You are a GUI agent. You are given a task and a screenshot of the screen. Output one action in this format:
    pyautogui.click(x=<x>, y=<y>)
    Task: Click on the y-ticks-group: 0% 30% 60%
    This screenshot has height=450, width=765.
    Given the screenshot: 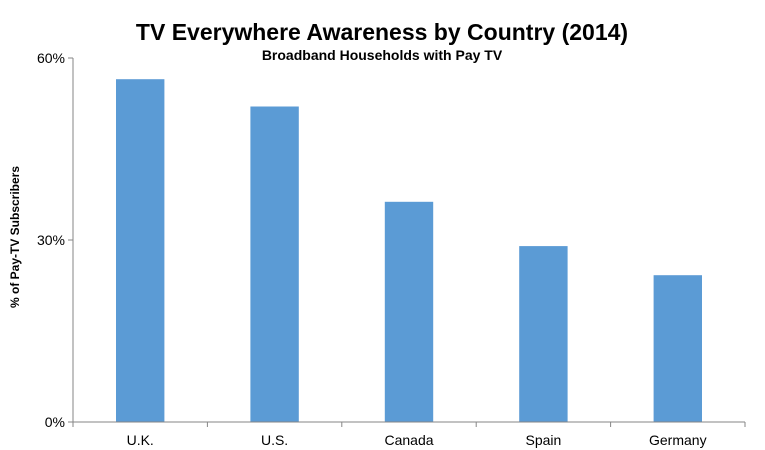 What is the action you would take?
    pyautogui.click(x=55, y=240)
    